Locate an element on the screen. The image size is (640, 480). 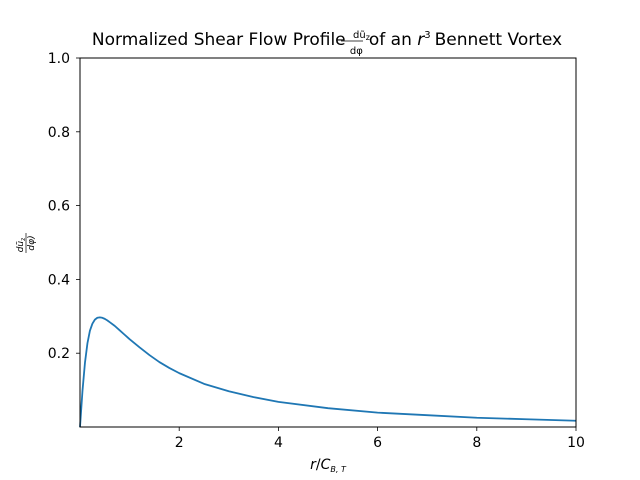
y-tick-label: 0.6 is located at coordinates (59, 207).